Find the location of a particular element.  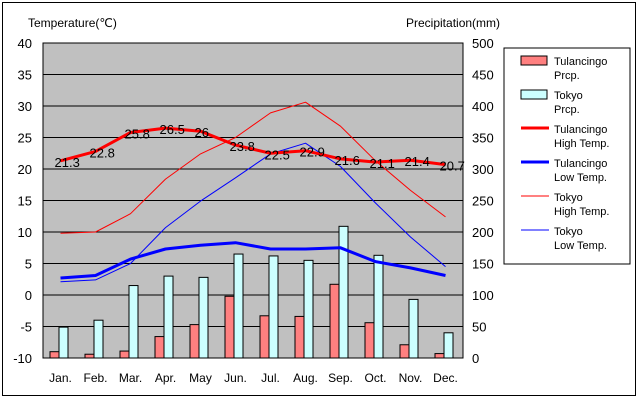

left-tick-label: 15 is located at coordinates (25, 201).